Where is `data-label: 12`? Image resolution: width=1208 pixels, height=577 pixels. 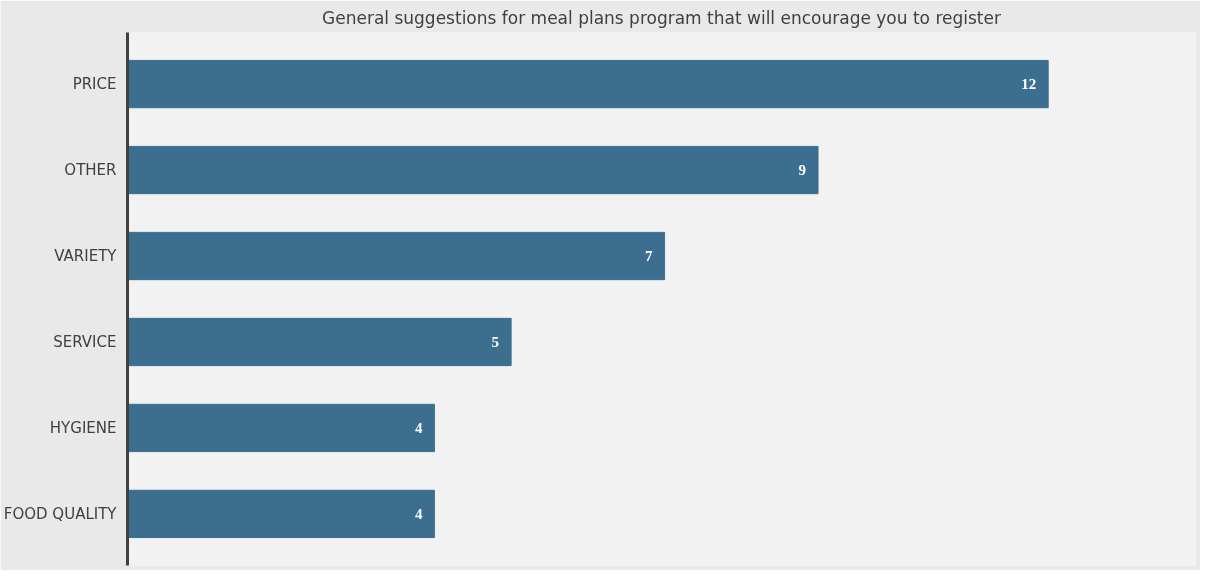
data-label: 12 is located at coordinates (1029, 84).